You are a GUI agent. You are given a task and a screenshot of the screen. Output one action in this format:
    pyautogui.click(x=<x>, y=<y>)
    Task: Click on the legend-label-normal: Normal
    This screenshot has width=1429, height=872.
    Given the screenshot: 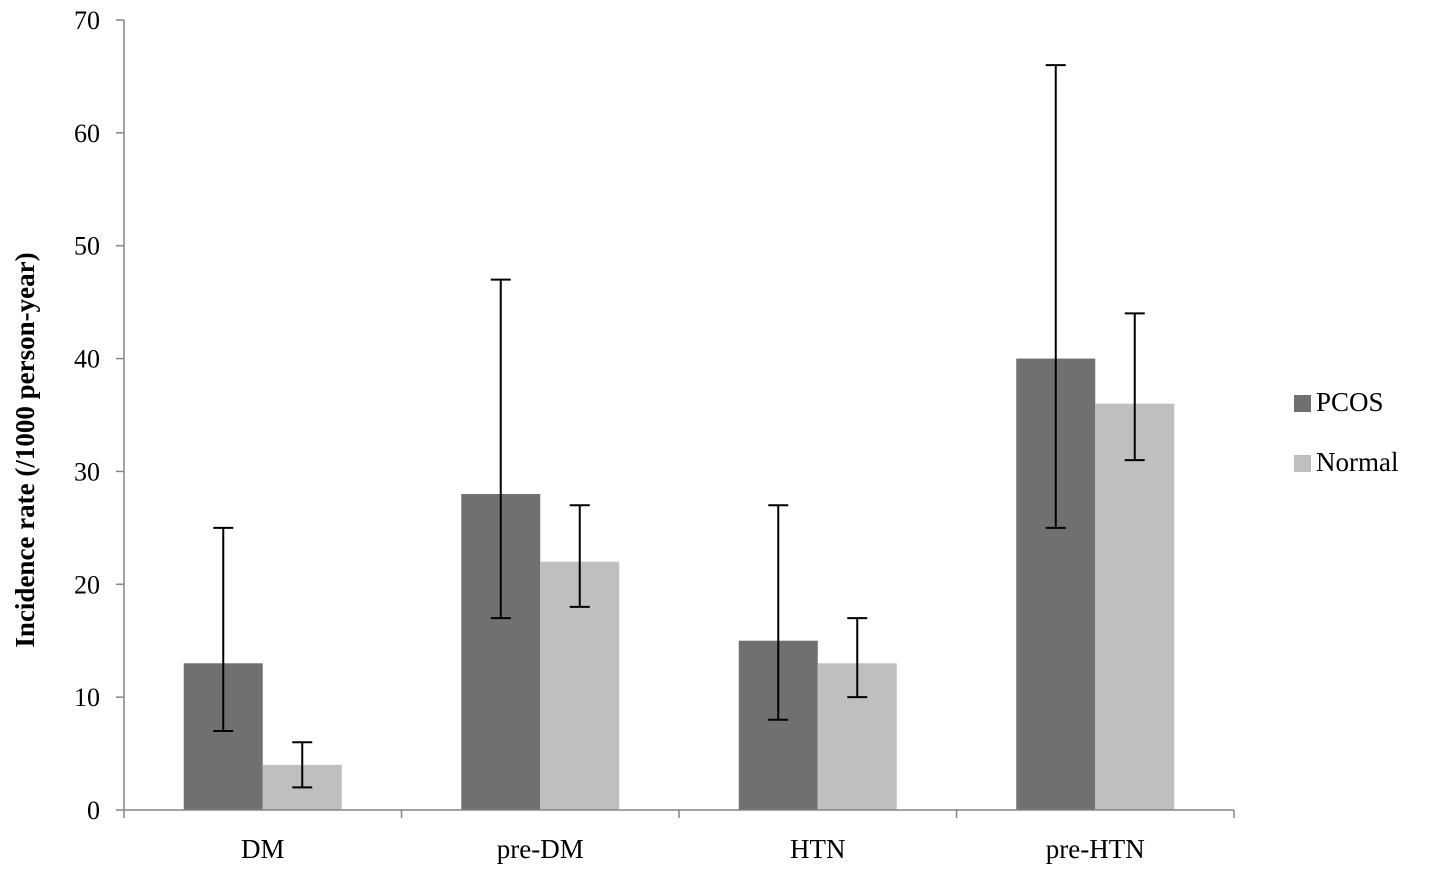 What is the action you would take?
    pyautogui.click(x=1357, y=462)
    